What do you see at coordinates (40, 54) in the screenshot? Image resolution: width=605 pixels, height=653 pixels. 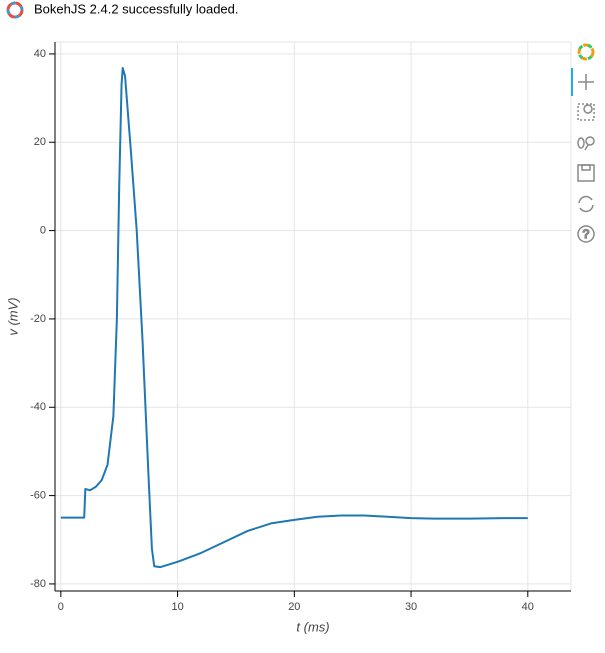 I see `y-tick-label: 40` at bounding box center [40, 54].